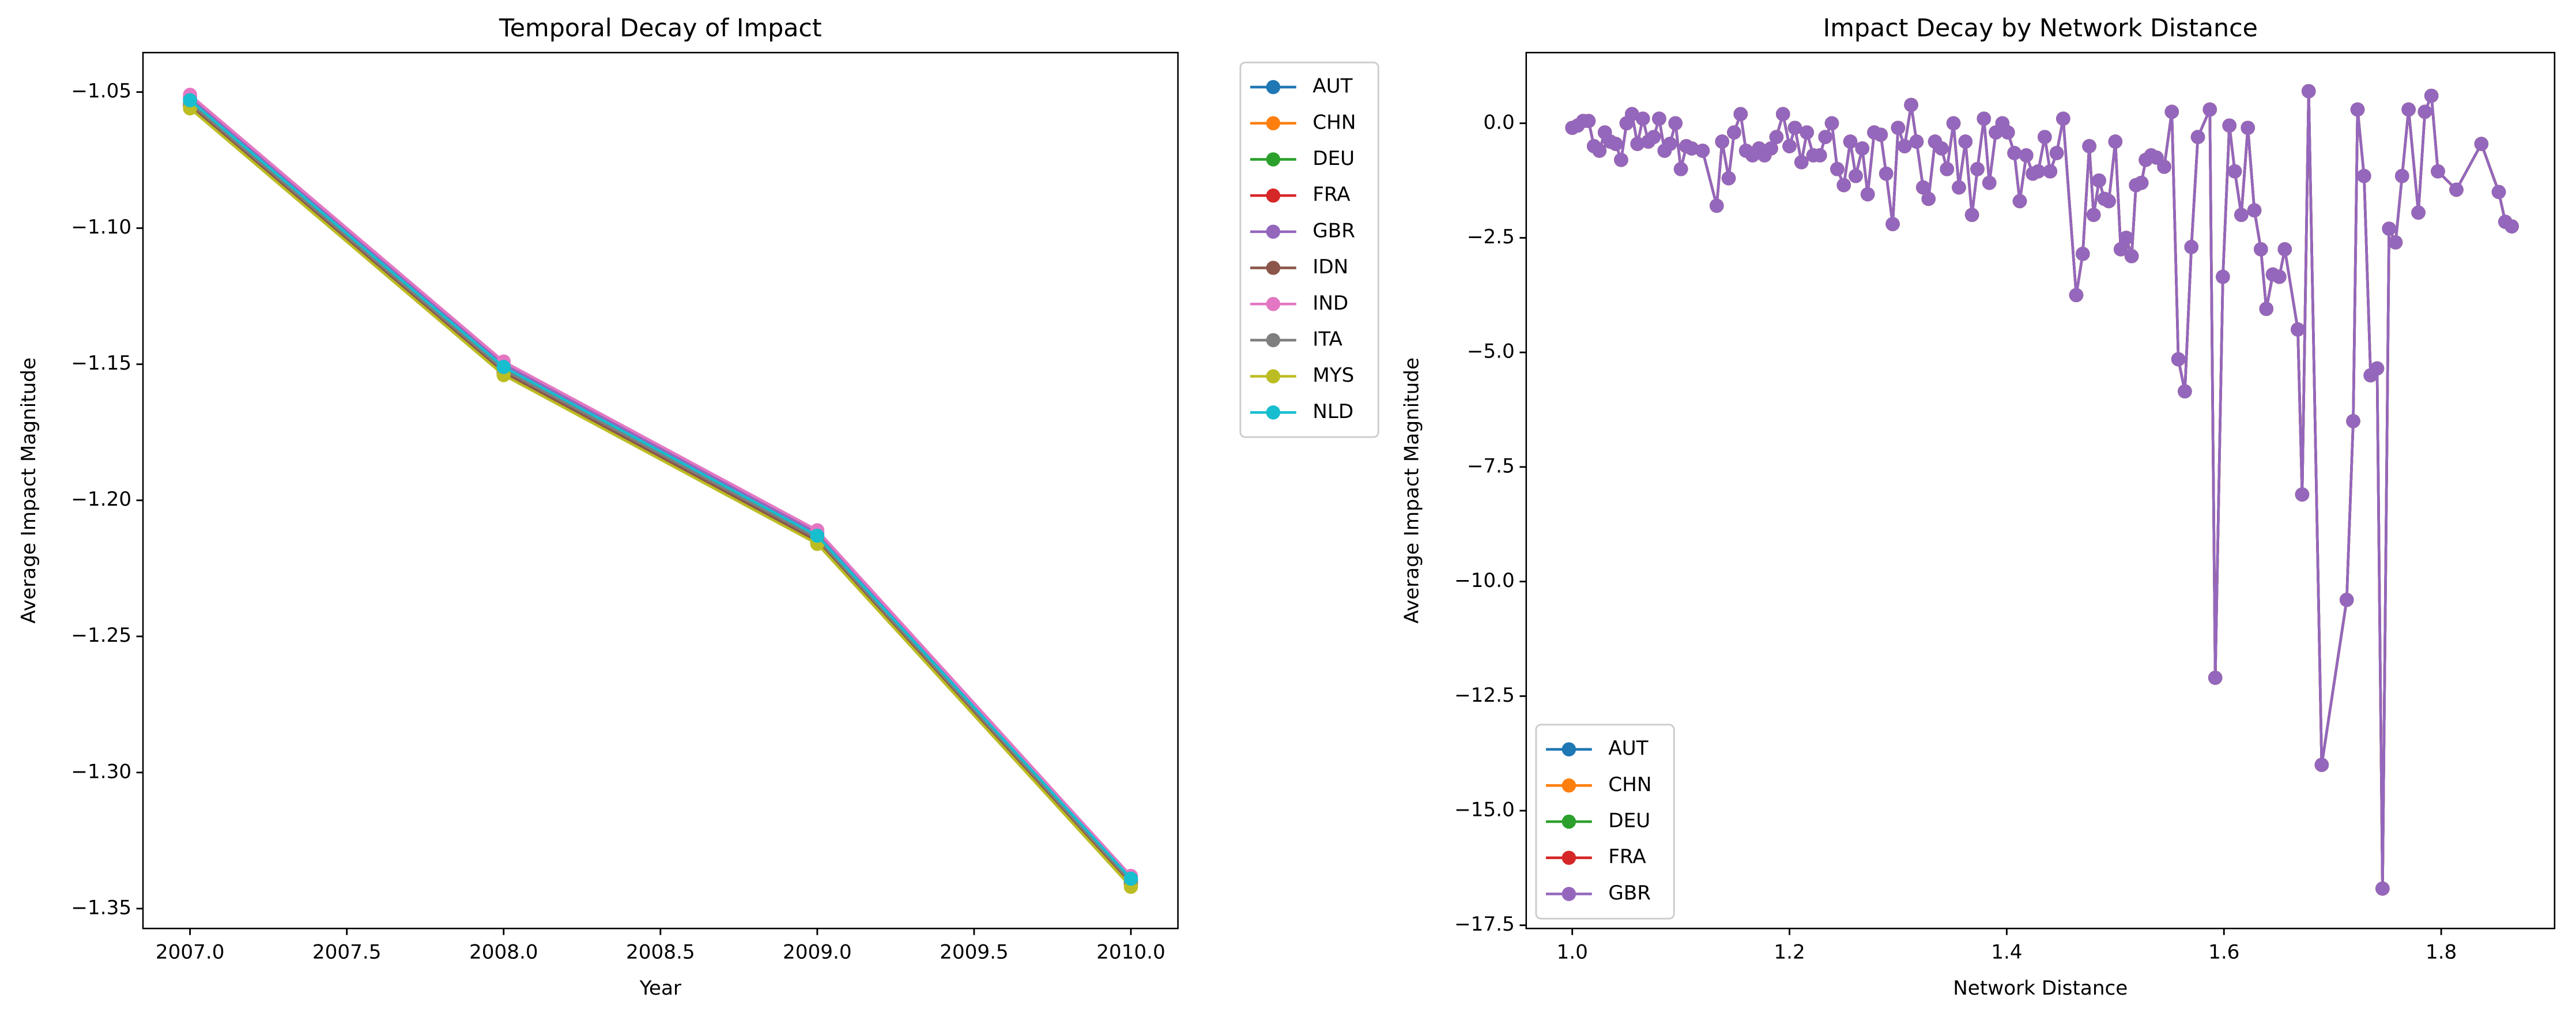 This screenshot has width=2576, height=1020. What do you see at coordinates (101, 635) in the screenshot?
I see `y-tick-label: −1.25` at bounding box center [101, 635].